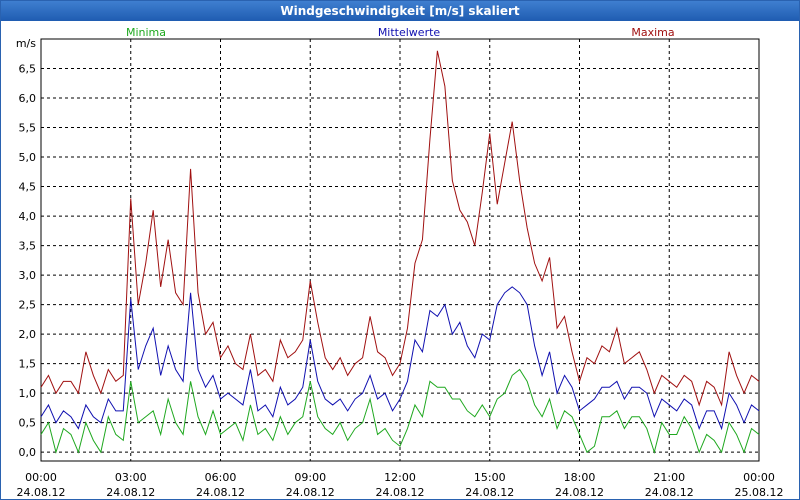 This screenshot has width=800, height=500. Describe the element at coordinates (28, 334) in the screenshot. I see `y-tick-label: 2,0` at that location.